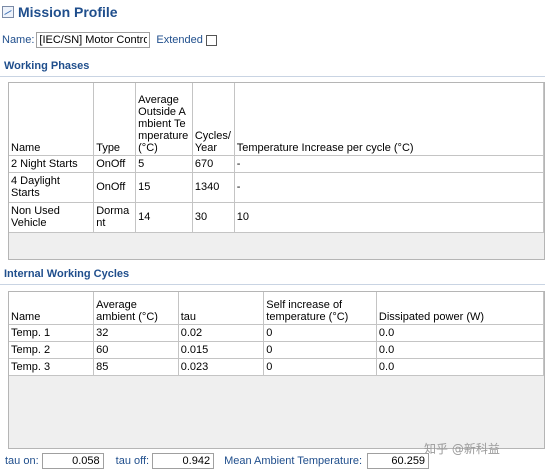 The width and height of the screenshot is (545, 474). Describe the element at coordinates (164, 217) in the screenshot. I see `cell-avg-temp: 14` at that location.